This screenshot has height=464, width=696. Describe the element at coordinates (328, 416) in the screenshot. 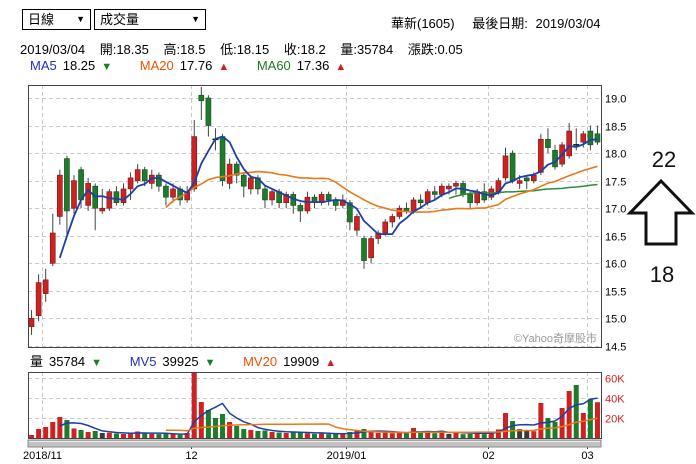

I see `mv5-line` at that location.